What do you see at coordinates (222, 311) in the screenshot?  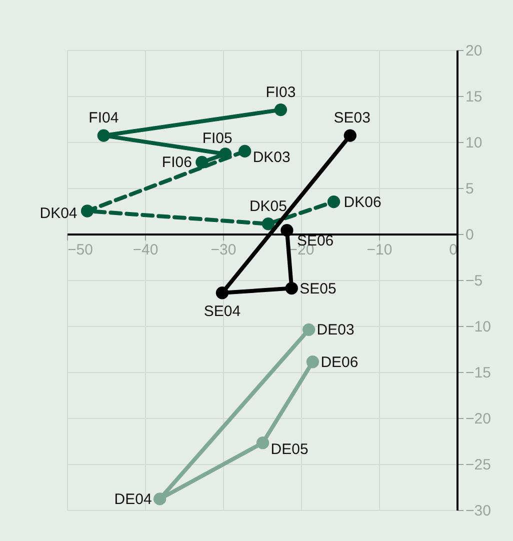 I see `annotation: SE04` at bounding box center [222, 311].